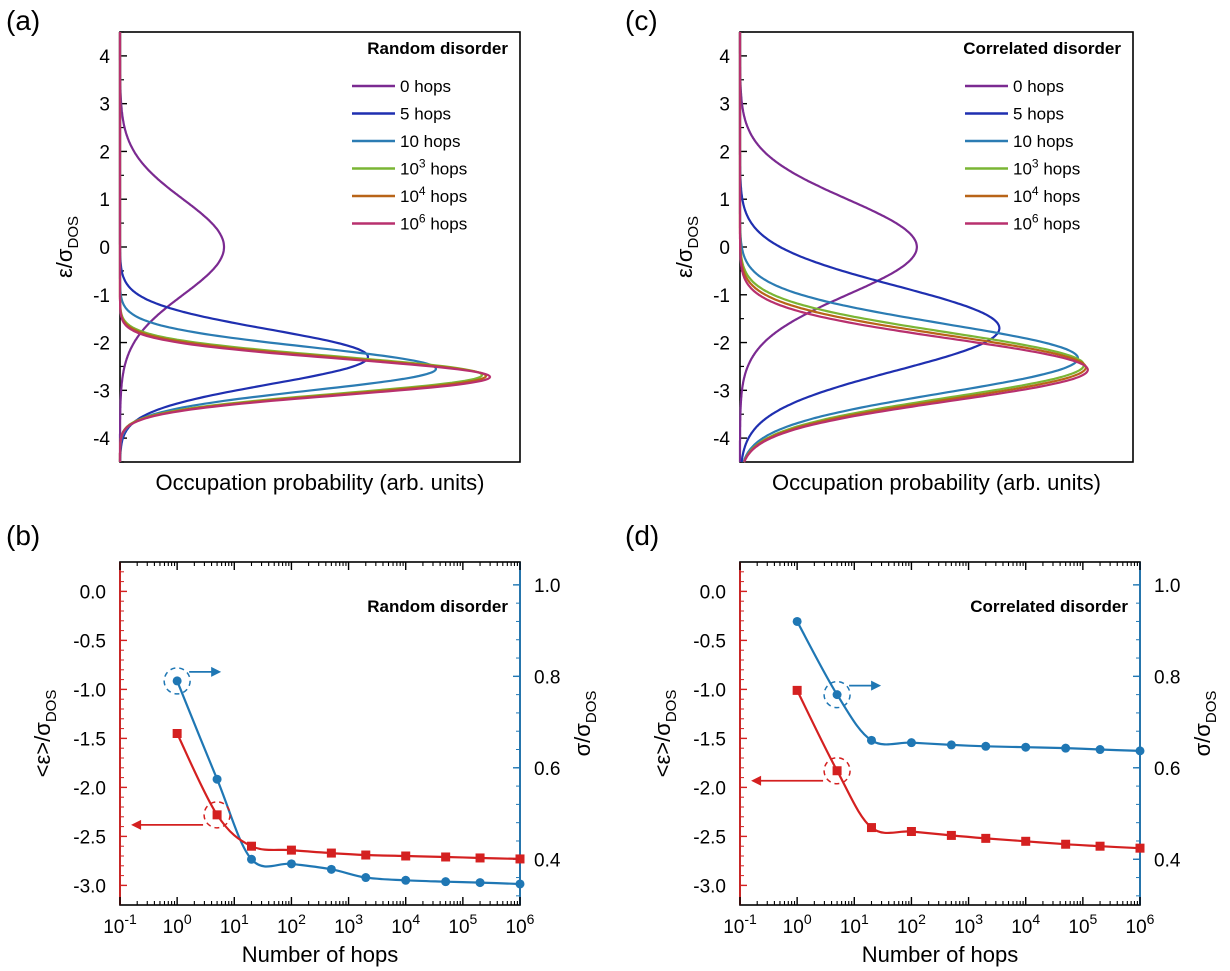  Describe the element at coordinates (104, 57) in the screenshot. I see `y-tick-label: 4` at that location.